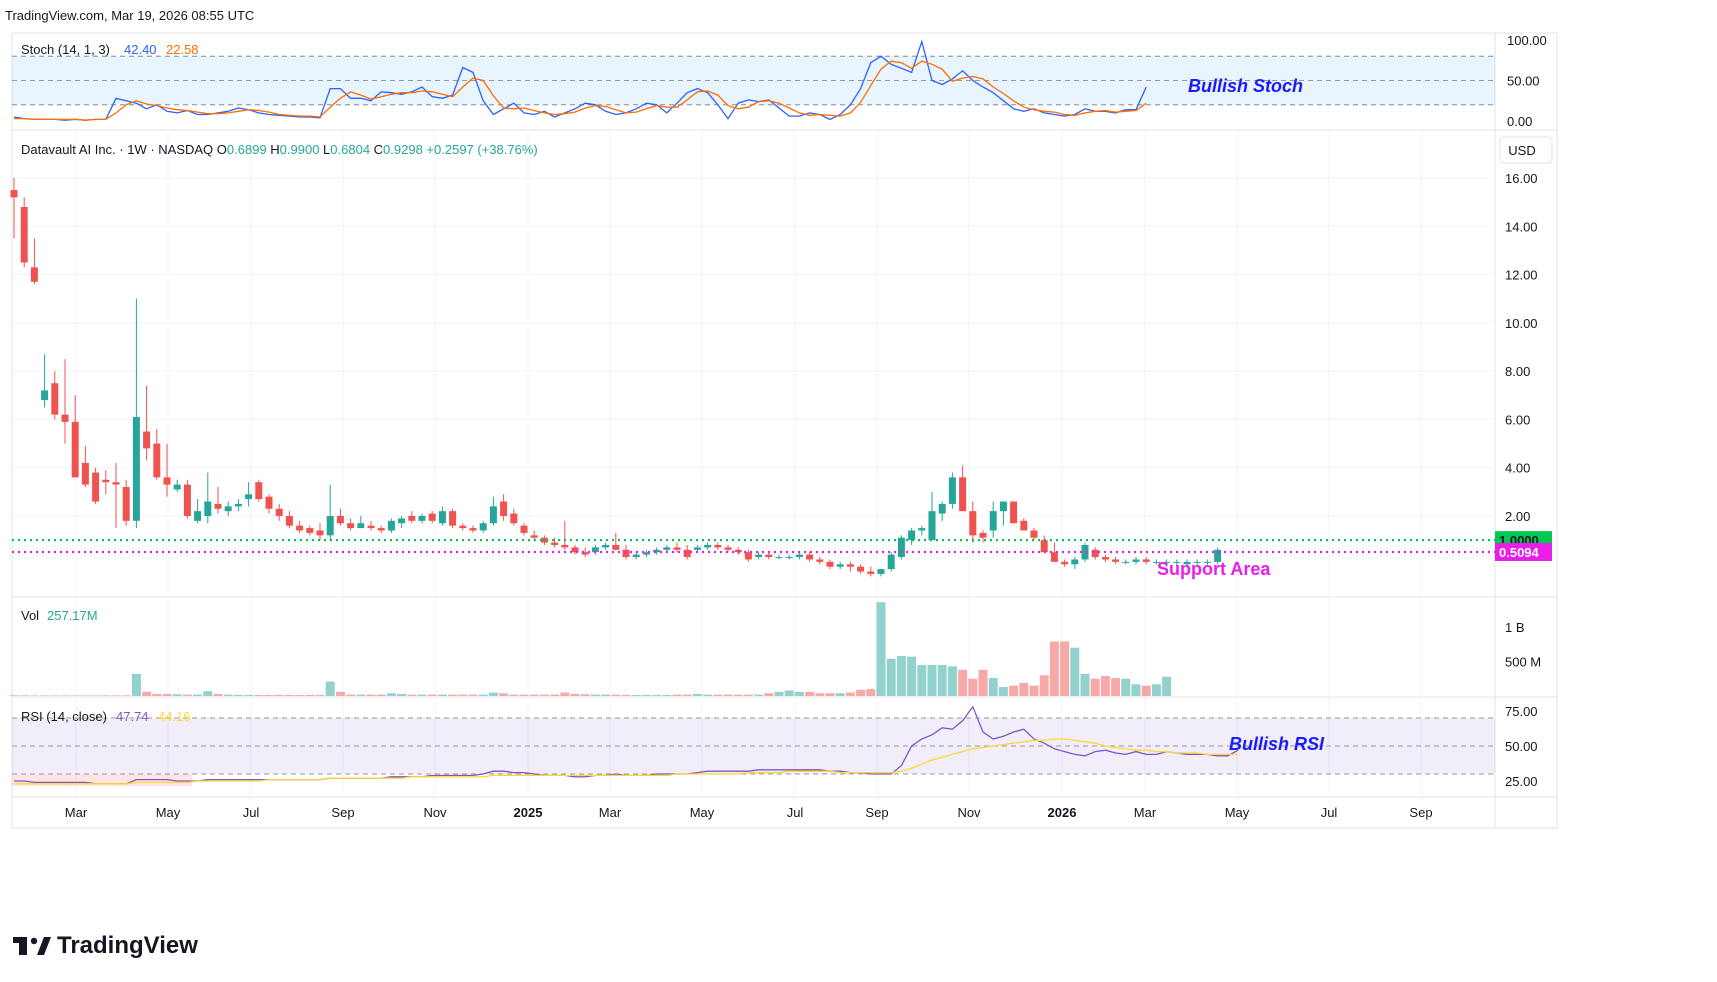  Describe the element at coordinates (32, 946) in the screenshot. I see `tradingview-logo-icon` at that location.